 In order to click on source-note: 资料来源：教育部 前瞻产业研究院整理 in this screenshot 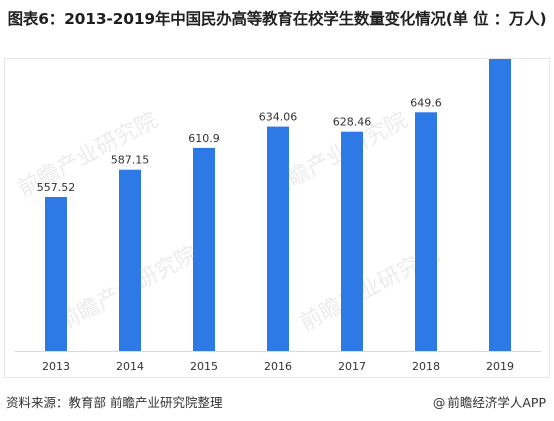, I will do `click(114, 402)`.